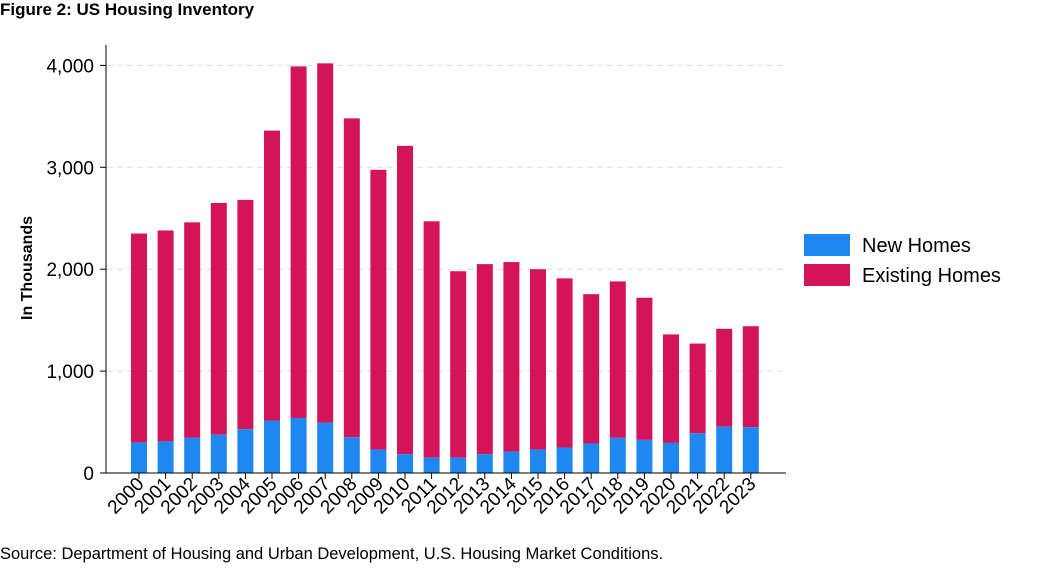 Image resolution: width=1044 pixels, height=581 pixels. Describe the element at coordinates (511, 462) in the screenshot. I see `bar-new-homes-2014` at that location.